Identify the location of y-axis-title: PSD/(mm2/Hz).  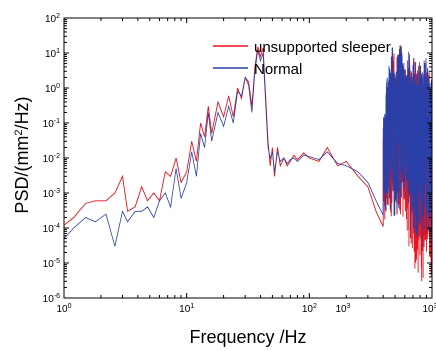
(22, 154).